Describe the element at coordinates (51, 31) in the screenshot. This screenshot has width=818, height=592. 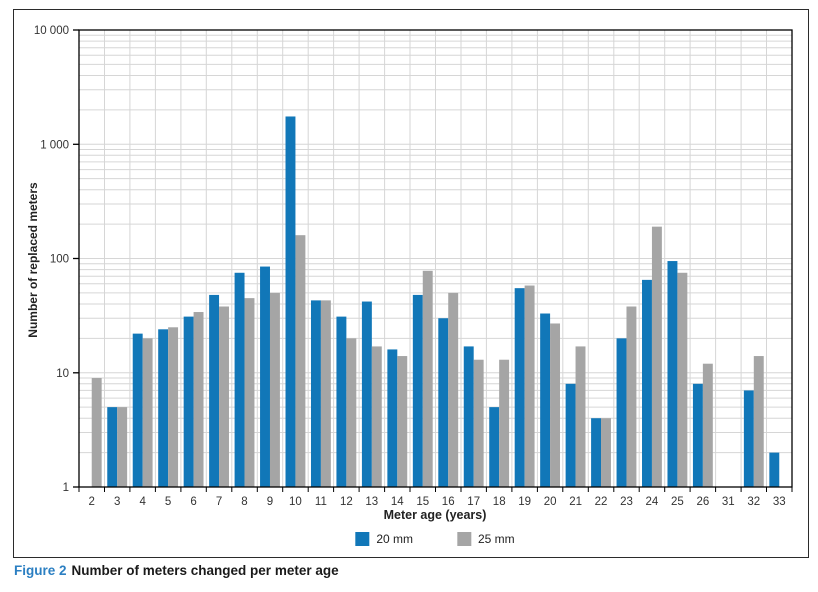
I see `y-tick-label: 10 000` at that location.